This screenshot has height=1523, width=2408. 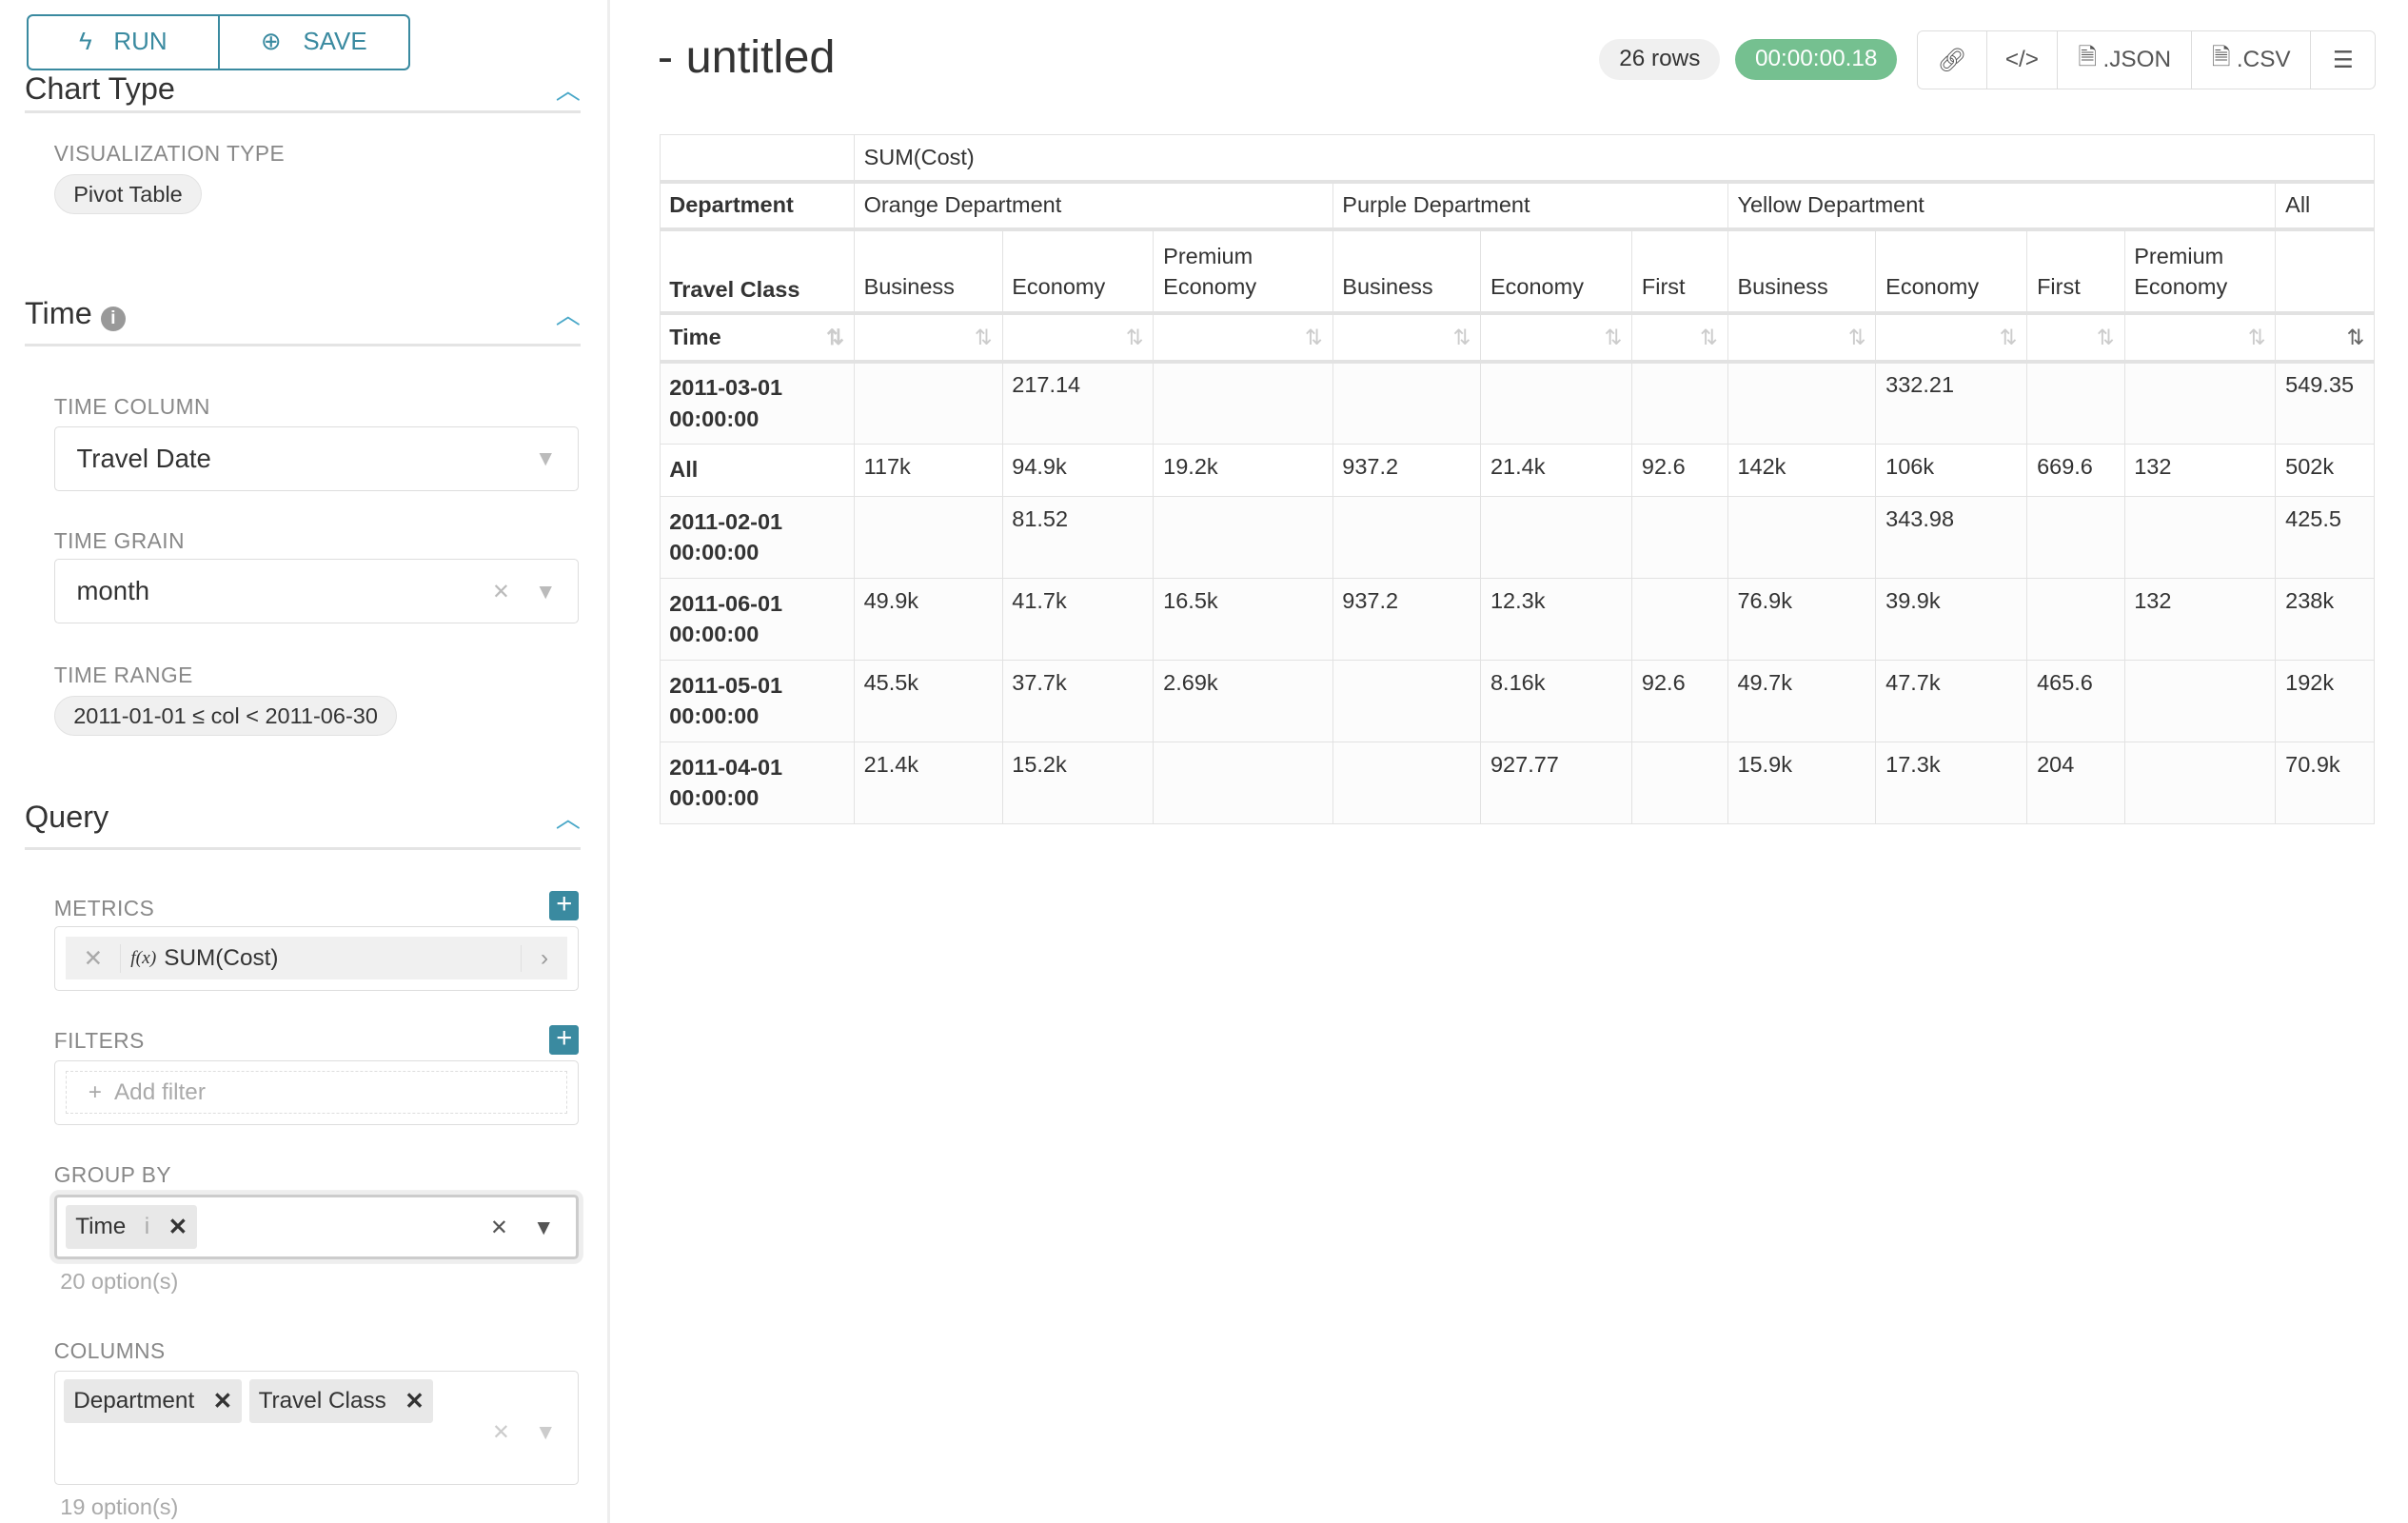 I want to click on time-label: Time, so click(x=695, y=337).